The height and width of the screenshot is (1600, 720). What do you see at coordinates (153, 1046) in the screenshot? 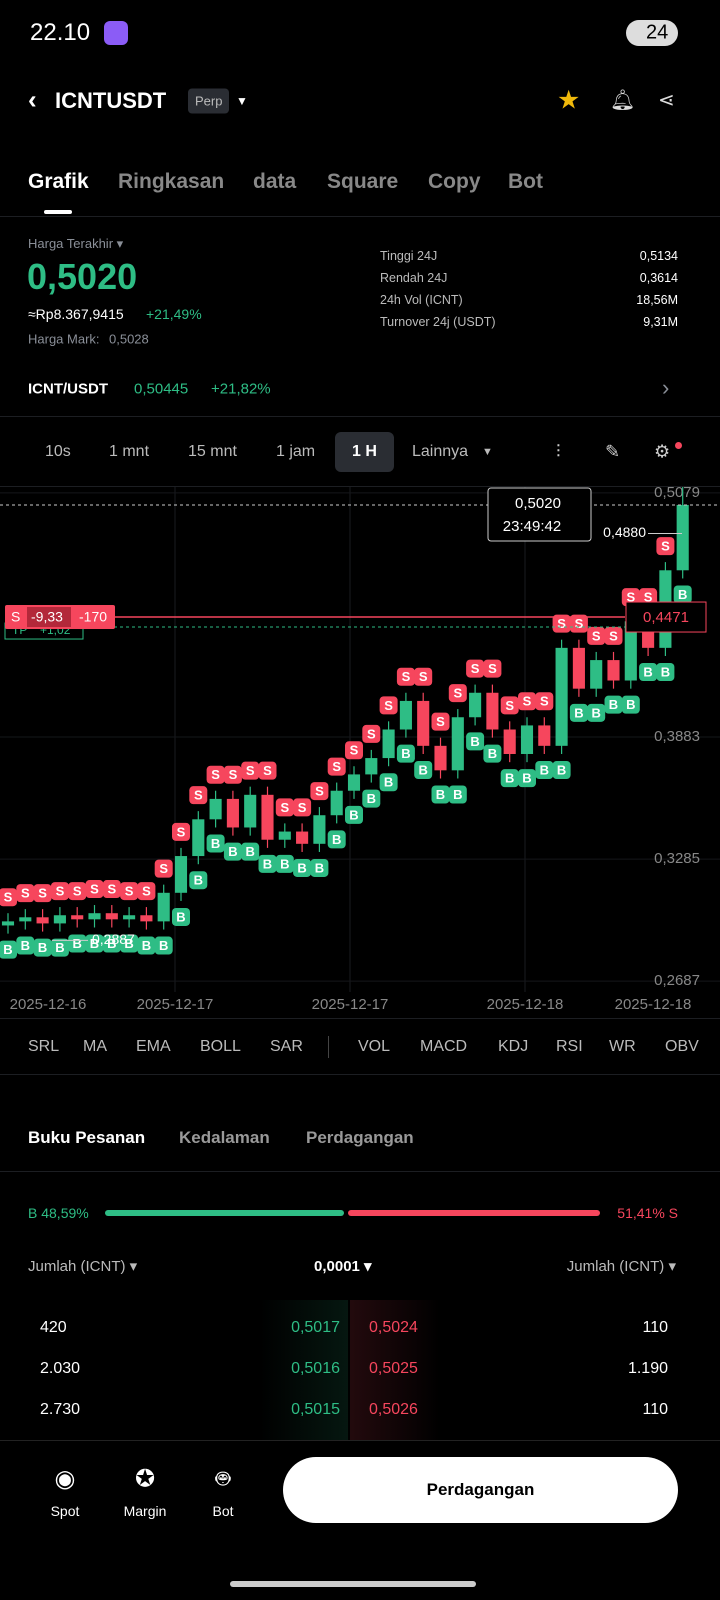
I see `indicator: EMA` at bounding box center [153, 1046].